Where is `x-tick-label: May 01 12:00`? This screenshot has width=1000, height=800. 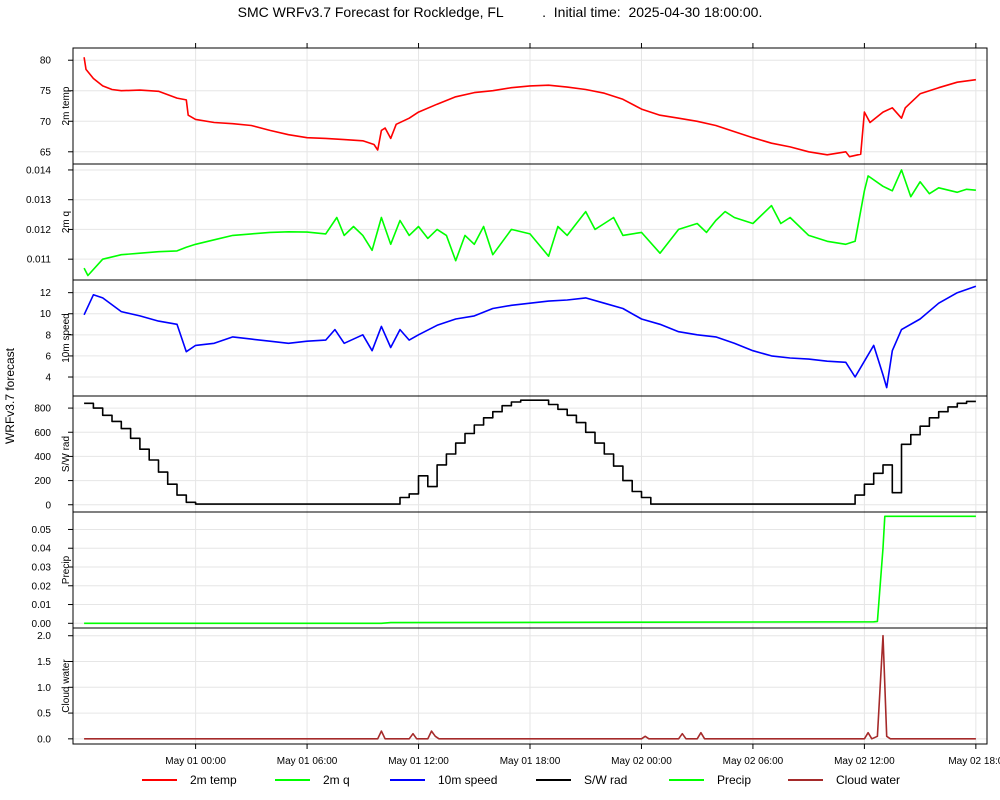
x-tick-label: May 01 12:00 is located at coordinates (418, 761).